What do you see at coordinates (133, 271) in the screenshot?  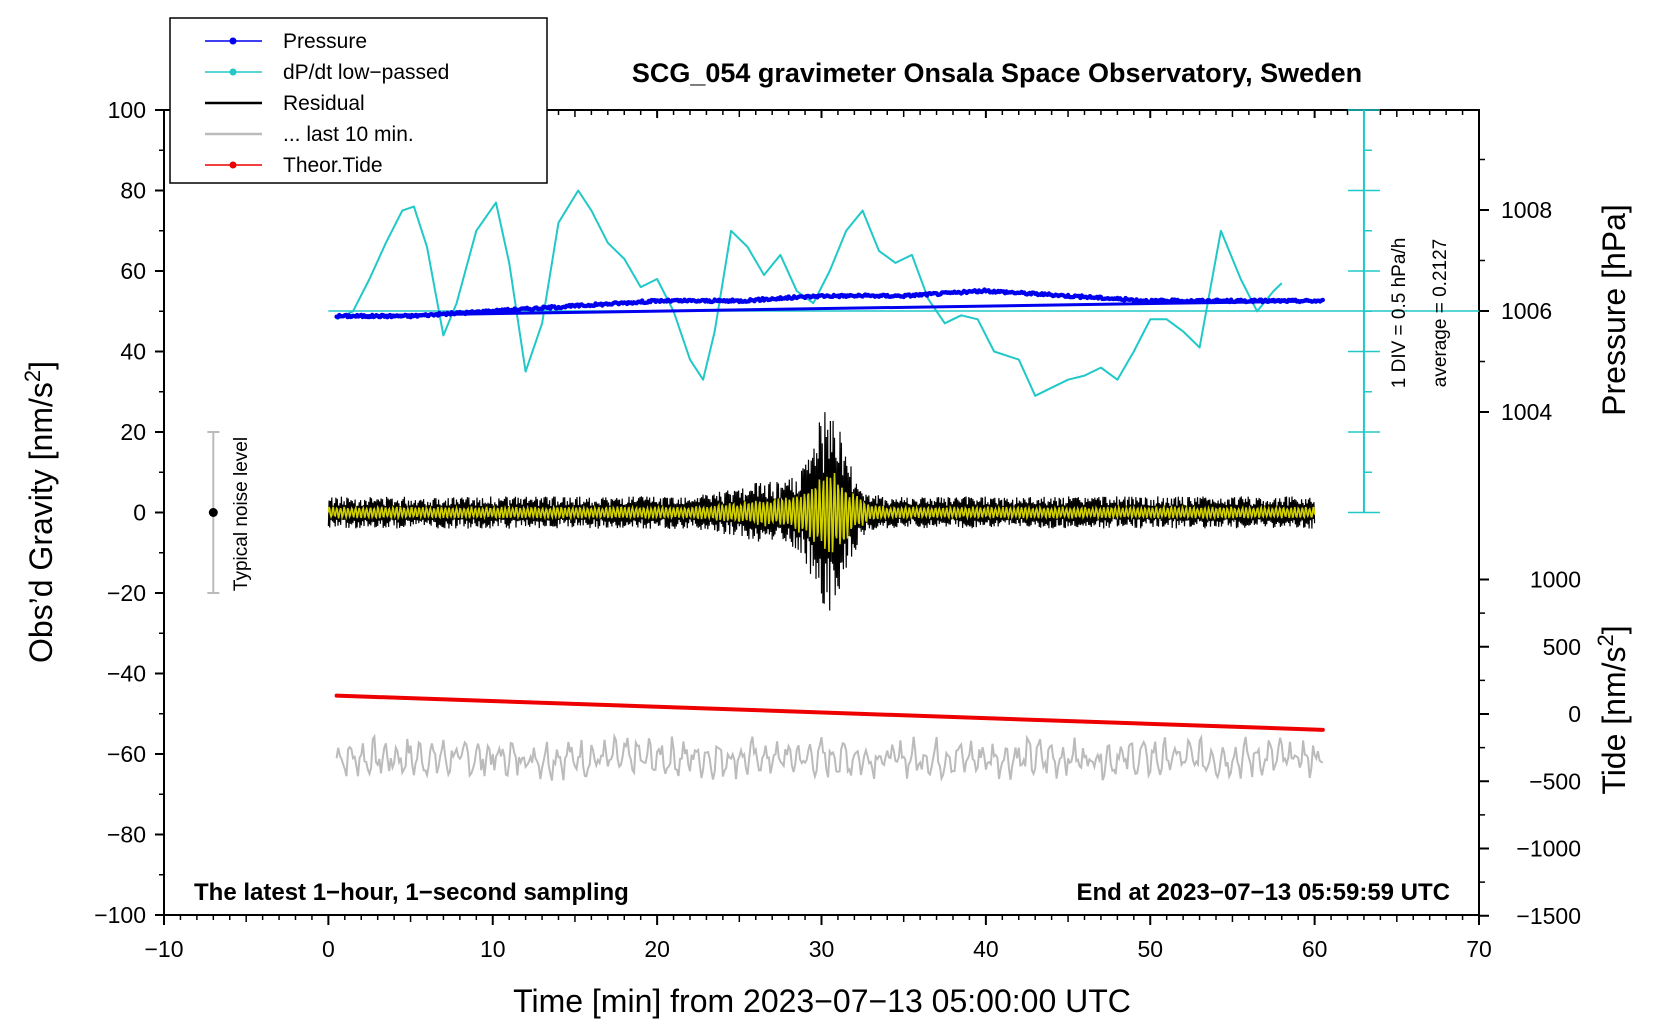 I see `y-tick-label: 60` at bounding box center [133, 271].